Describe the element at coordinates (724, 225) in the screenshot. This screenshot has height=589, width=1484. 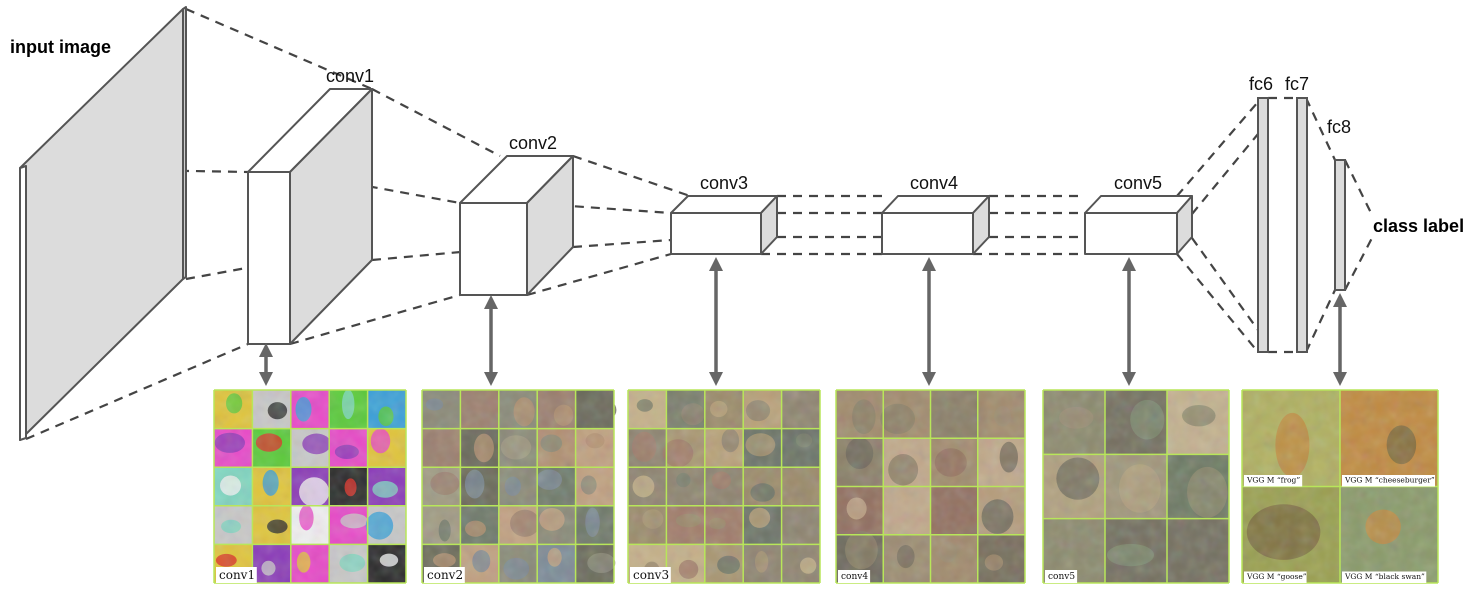
I see `conv3-block` at that location.